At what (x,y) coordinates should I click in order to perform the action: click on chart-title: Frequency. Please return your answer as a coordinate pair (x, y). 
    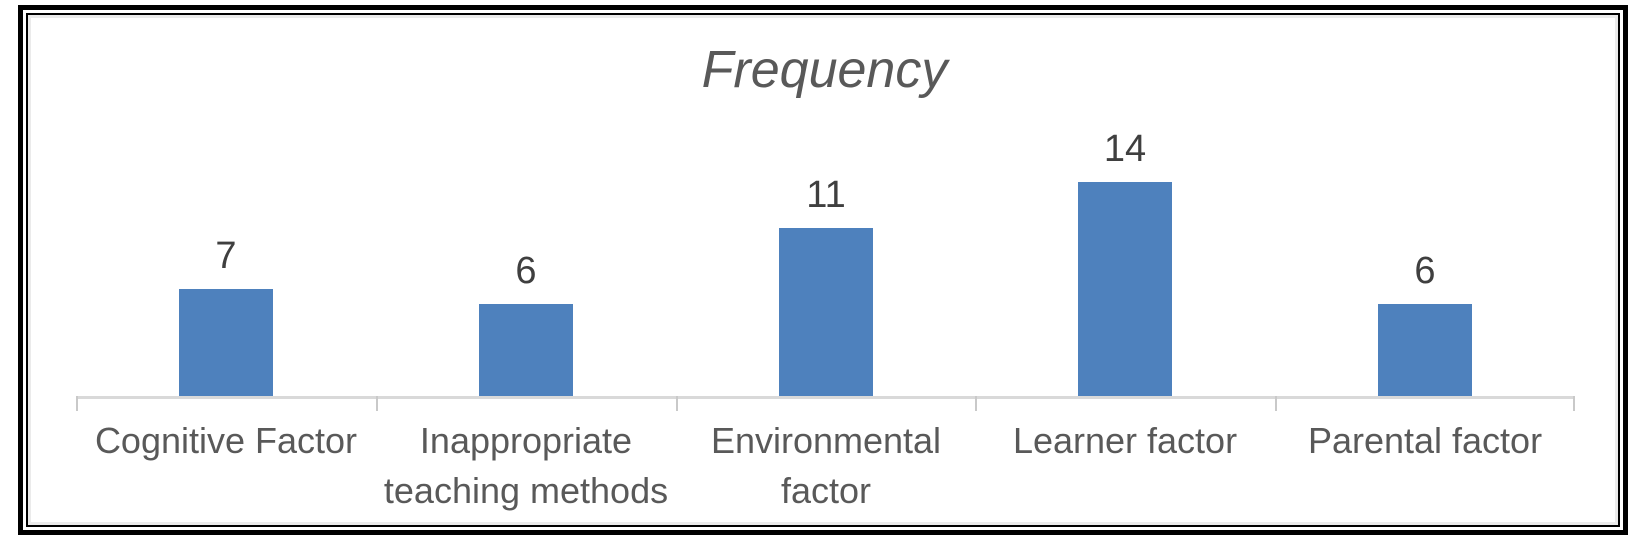
    Looking at the image, I should click on (824, 70).